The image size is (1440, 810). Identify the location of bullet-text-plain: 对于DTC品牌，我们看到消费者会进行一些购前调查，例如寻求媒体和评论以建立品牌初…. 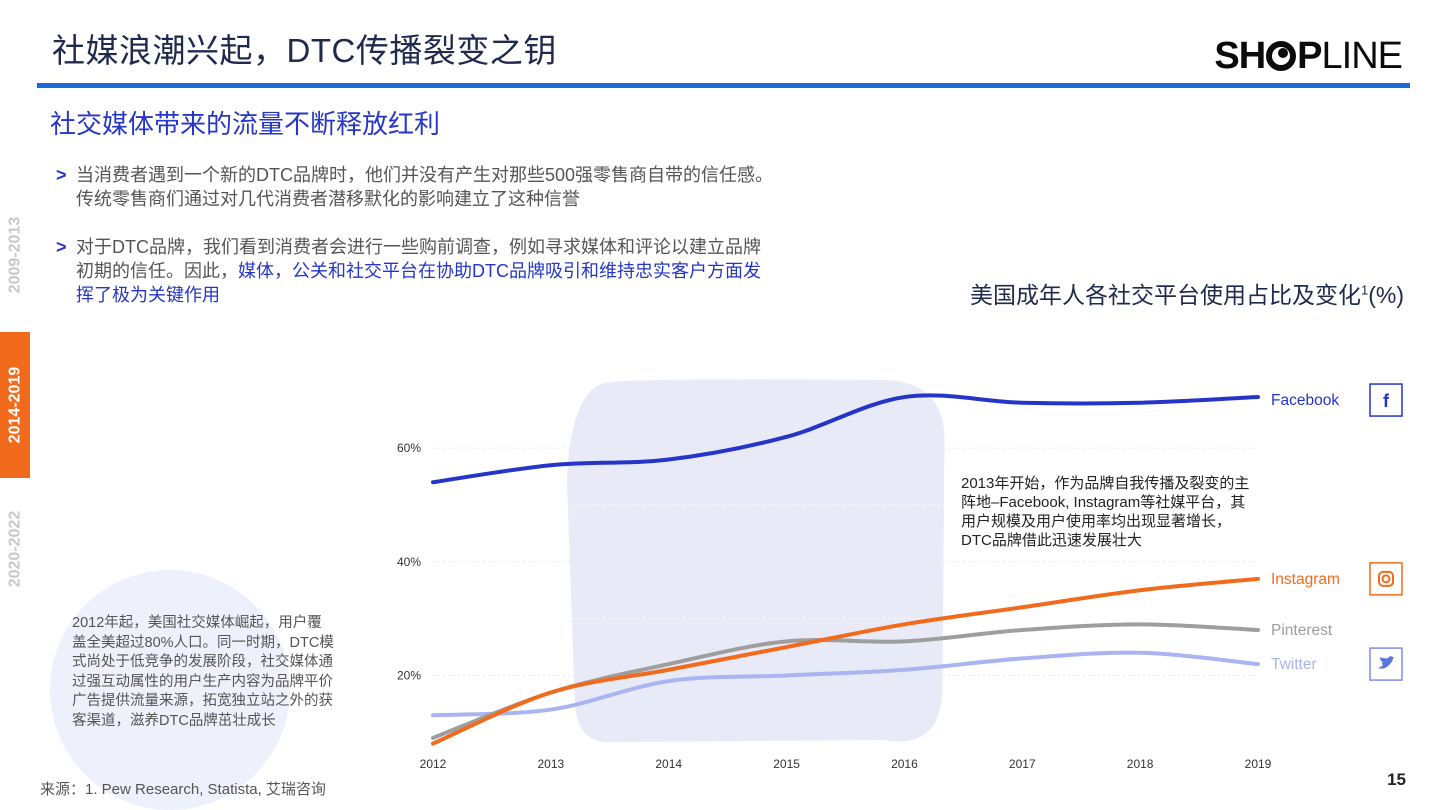
(418, 259).